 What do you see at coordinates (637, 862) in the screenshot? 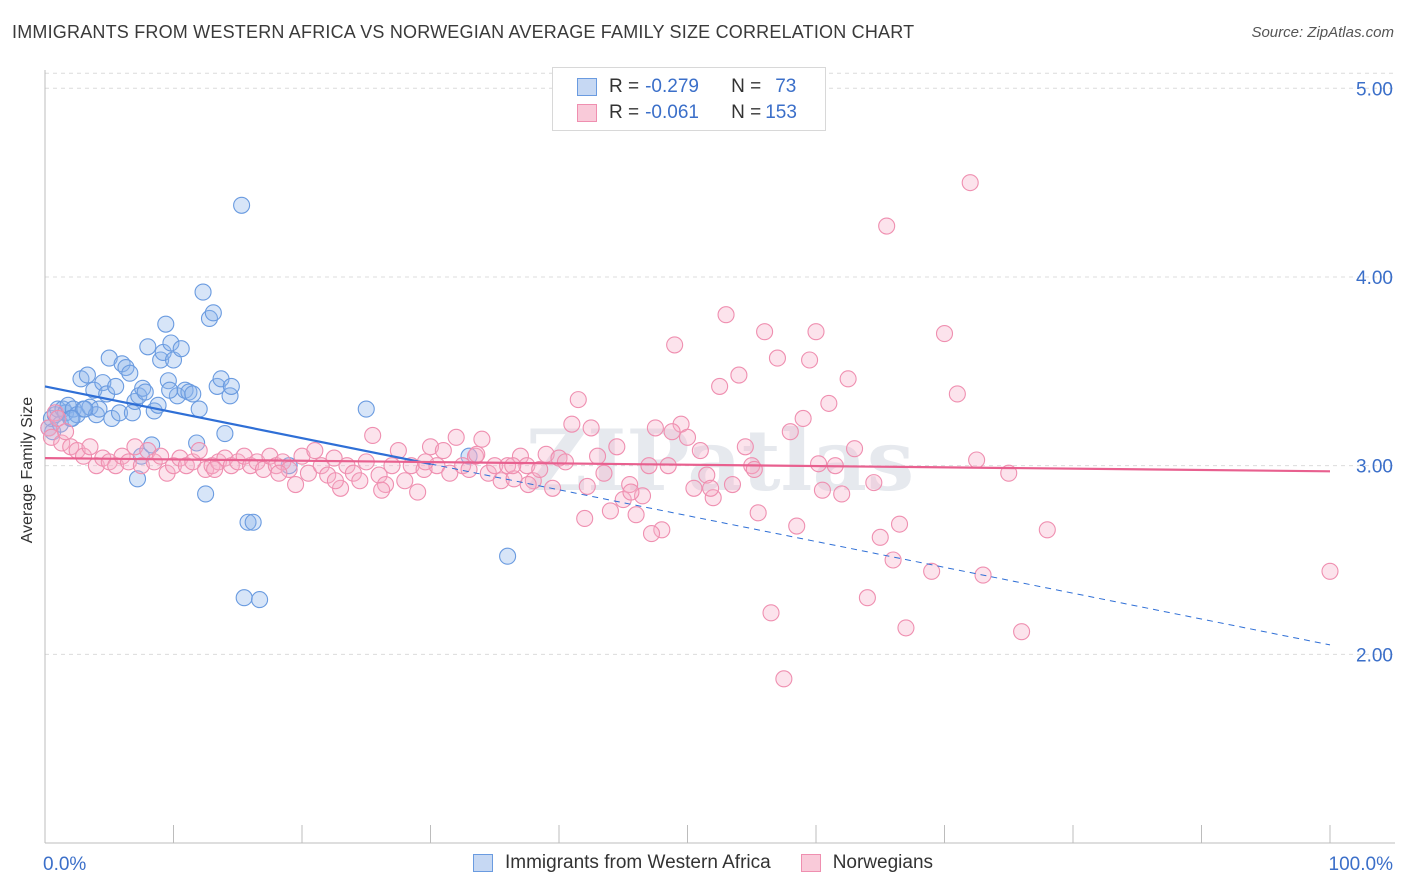
I see `legend-label-western-africa: Immigrants from Western Africa` at bounding box center [637, 862].